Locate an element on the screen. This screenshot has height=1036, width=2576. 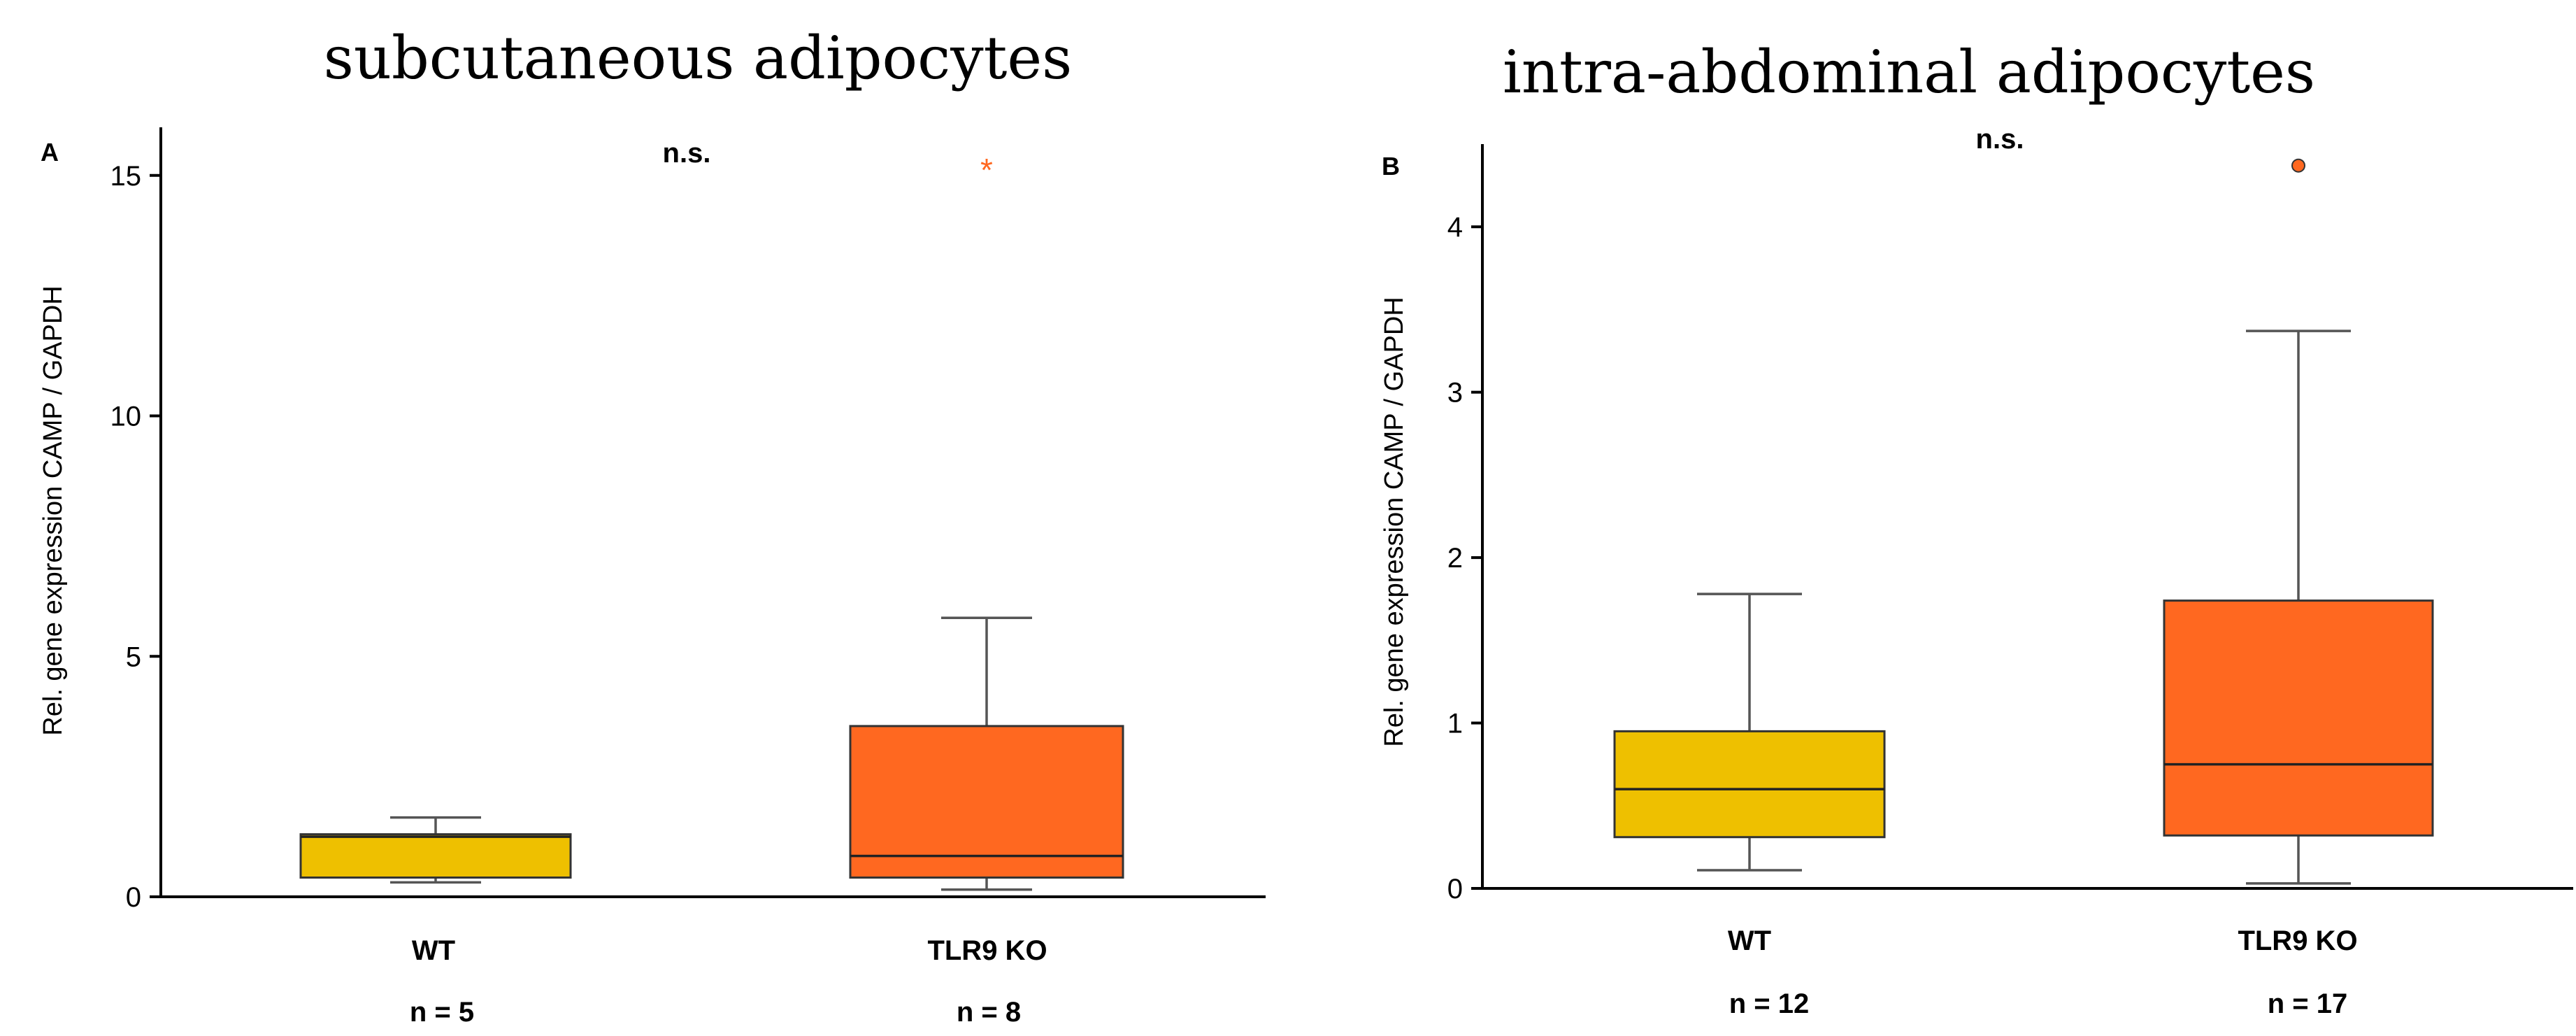
panel-b-significance: n.s. is located at coordinates (2000, 139).